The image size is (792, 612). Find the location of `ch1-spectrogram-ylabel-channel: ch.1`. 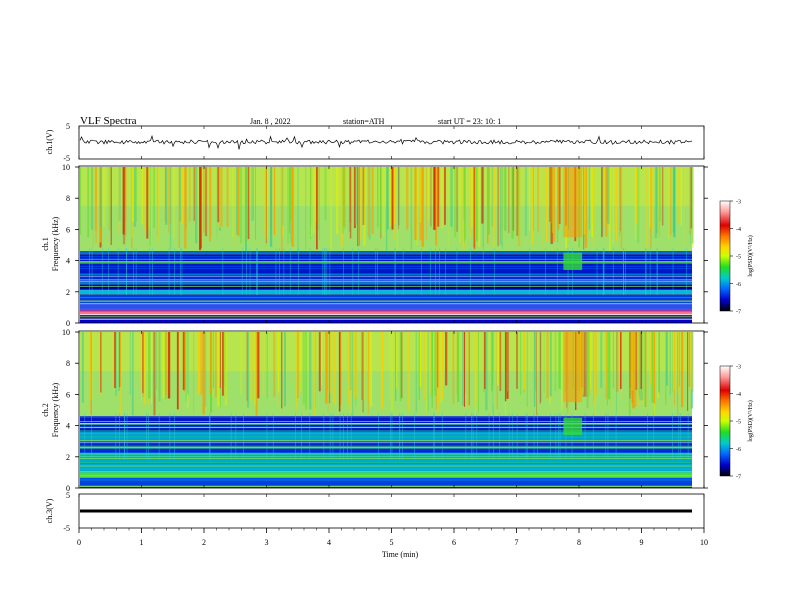

ch1-spectrogram-ylabel-channel: ch.1 is located at coordinates (45, 244).